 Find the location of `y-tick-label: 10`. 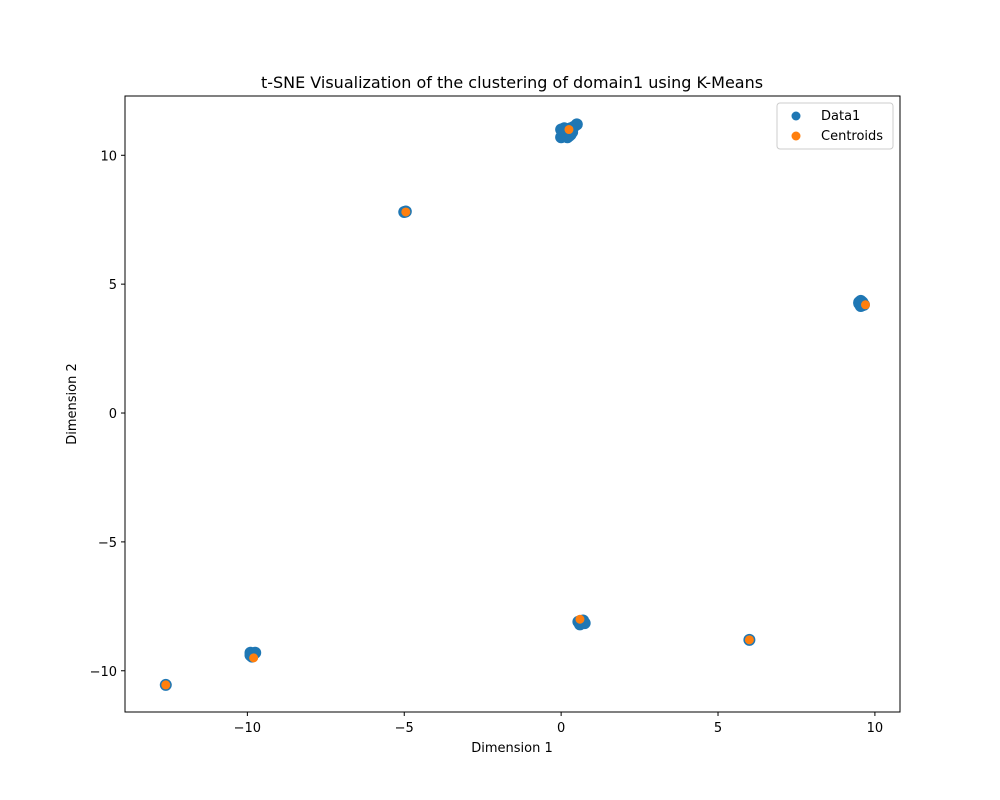

y-tick-label: 10 is located at coordinates (108, 156).